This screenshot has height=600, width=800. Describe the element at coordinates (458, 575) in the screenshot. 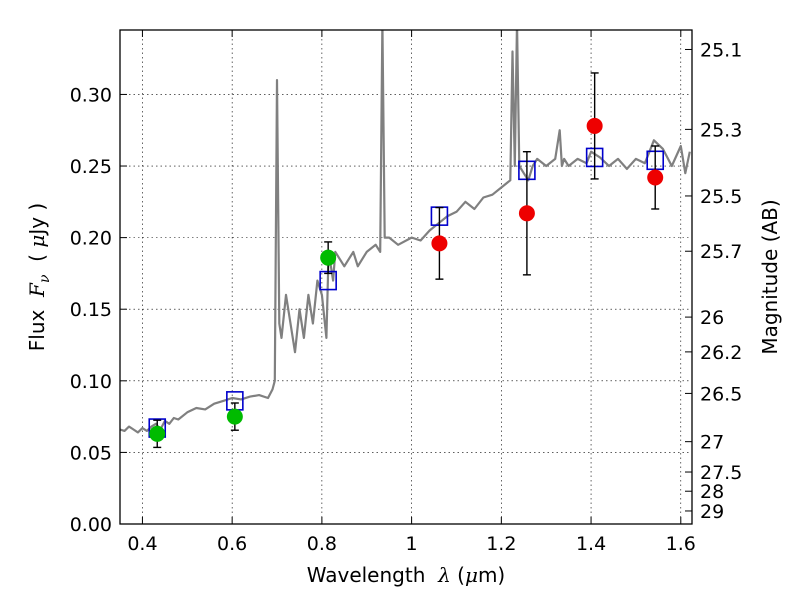

I see `x-axis-label-open: (` at that location.